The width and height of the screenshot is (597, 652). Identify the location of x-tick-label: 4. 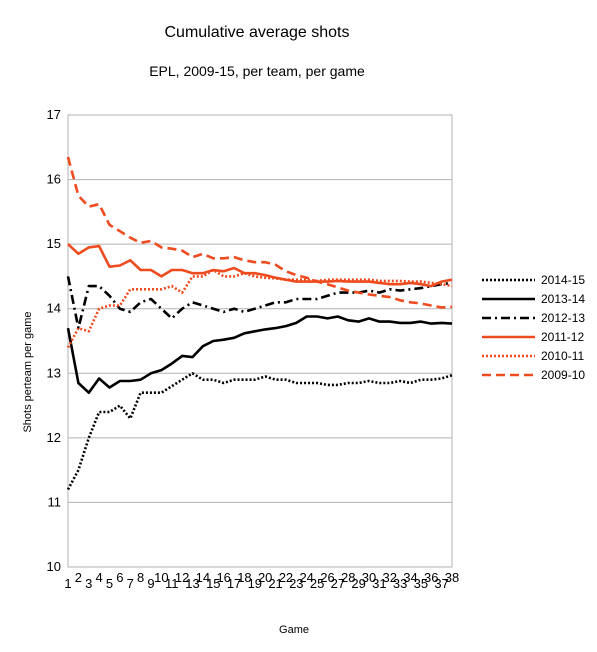
(99, 577).